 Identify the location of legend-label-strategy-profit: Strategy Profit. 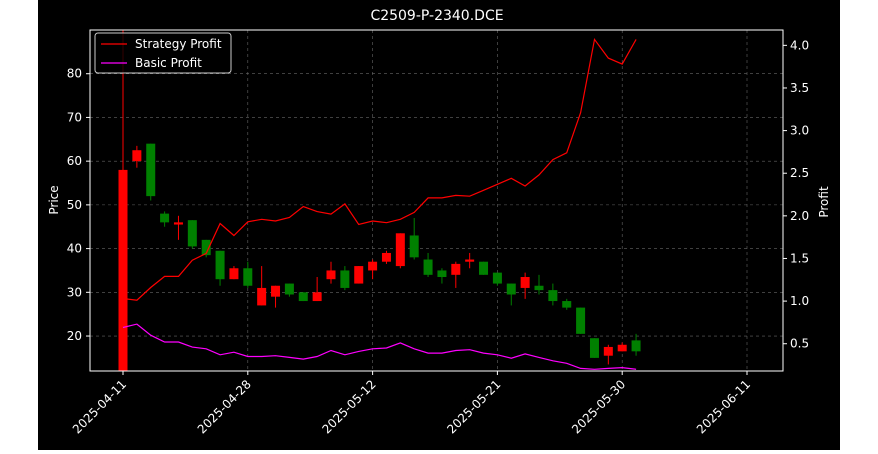
(178, 44).